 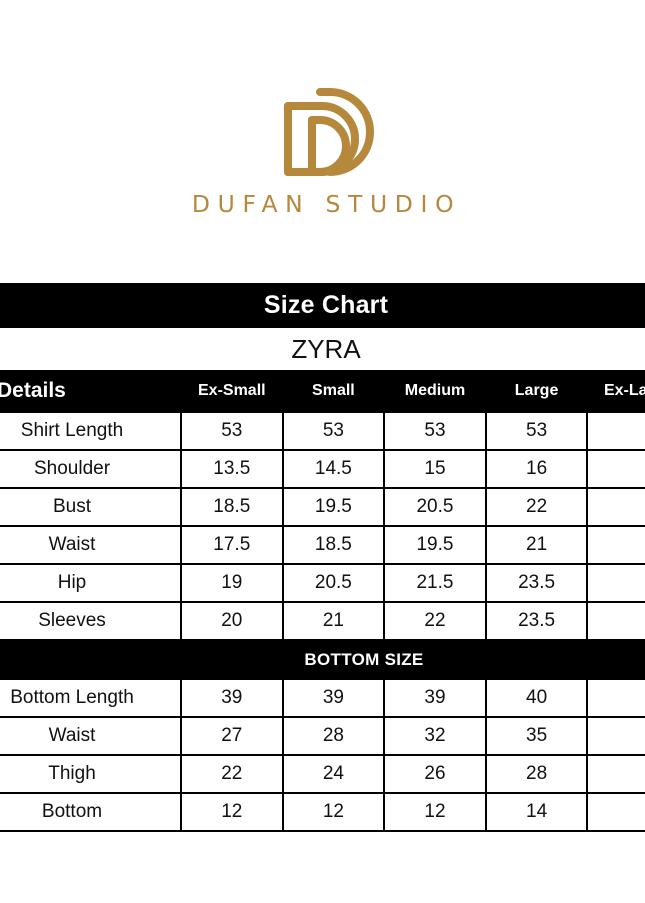 I want to click on row-label: Bottom Length, so click(x=91, y=698).